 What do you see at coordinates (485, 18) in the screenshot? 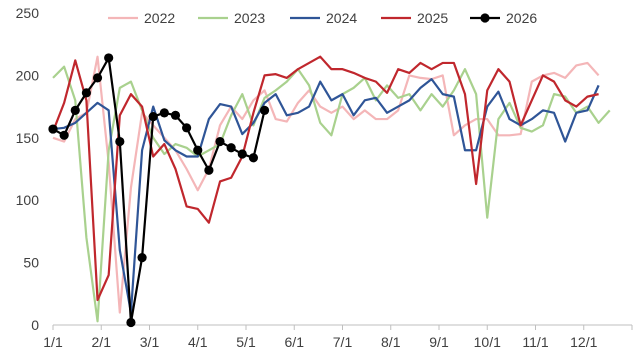
I see `legend-marker` at bounding box center [485, 18].